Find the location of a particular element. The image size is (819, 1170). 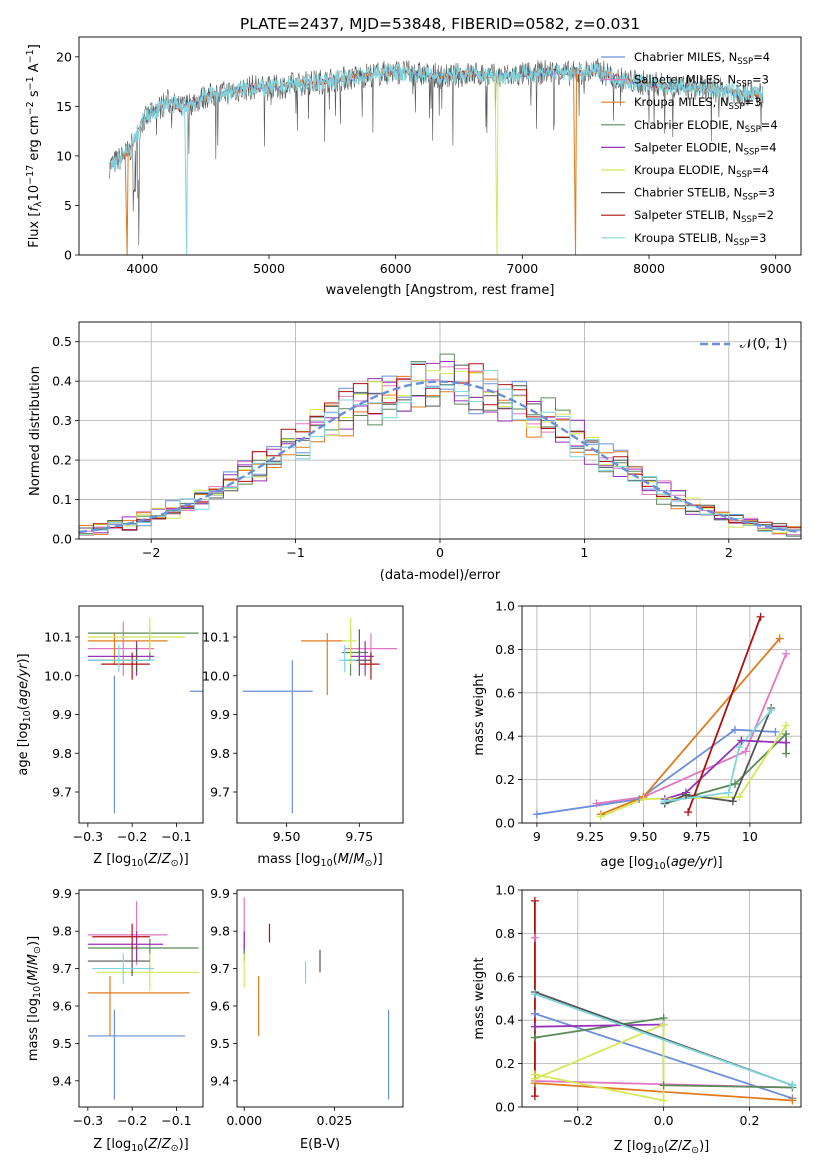

x-tick-label: −1 is located at coordinates (295, 552).